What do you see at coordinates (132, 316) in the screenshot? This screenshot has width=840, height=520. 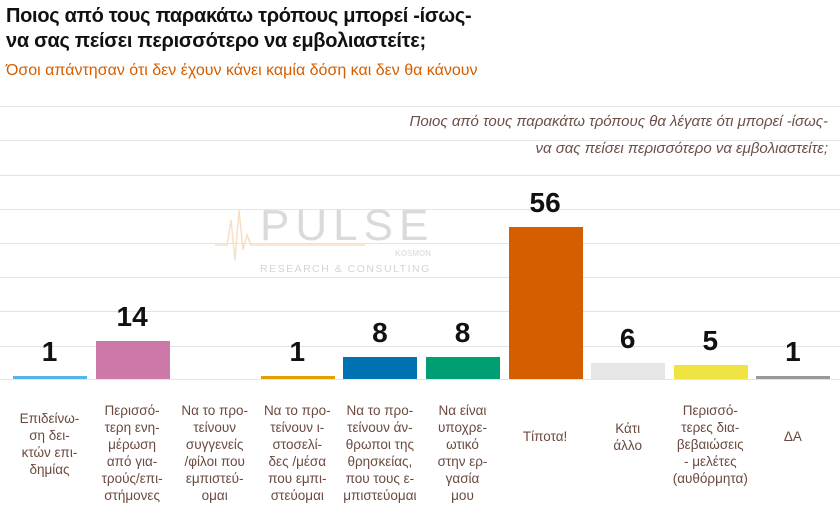 I see `data-label: 14` at bounding box center [132, 316].